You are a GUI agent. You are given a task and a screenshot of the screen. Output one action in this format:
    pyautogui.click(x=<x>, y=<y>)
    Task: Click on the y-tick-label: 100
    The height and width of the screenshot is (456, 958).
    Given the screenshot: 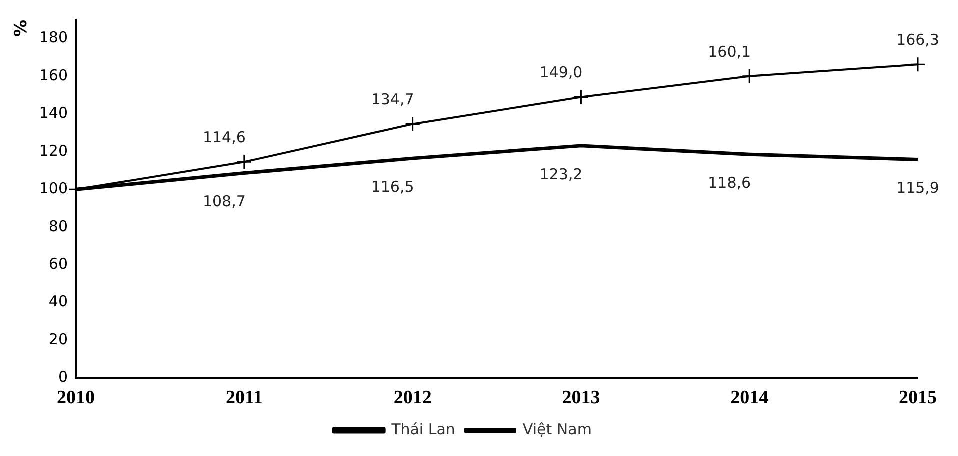 What is the action you would take?
    pyautogui.click(x=53, y=189)
    